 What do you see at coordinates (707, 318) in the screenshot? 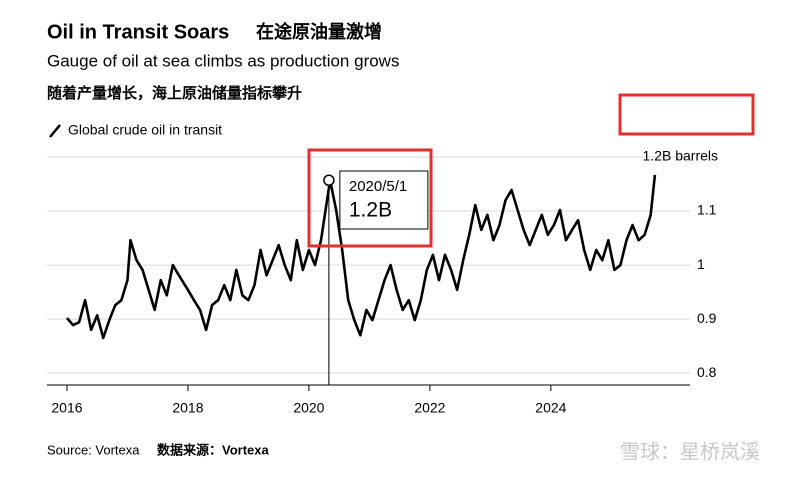
I see `y-tick-label: 0.9` at bounding box center [707, 318].